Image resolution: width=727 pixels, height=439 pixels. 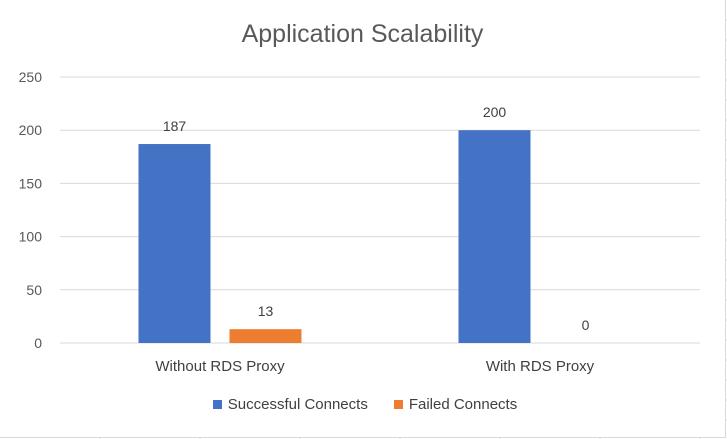 I want to click on legend-swatch-successful, so click(x=217, y=404).